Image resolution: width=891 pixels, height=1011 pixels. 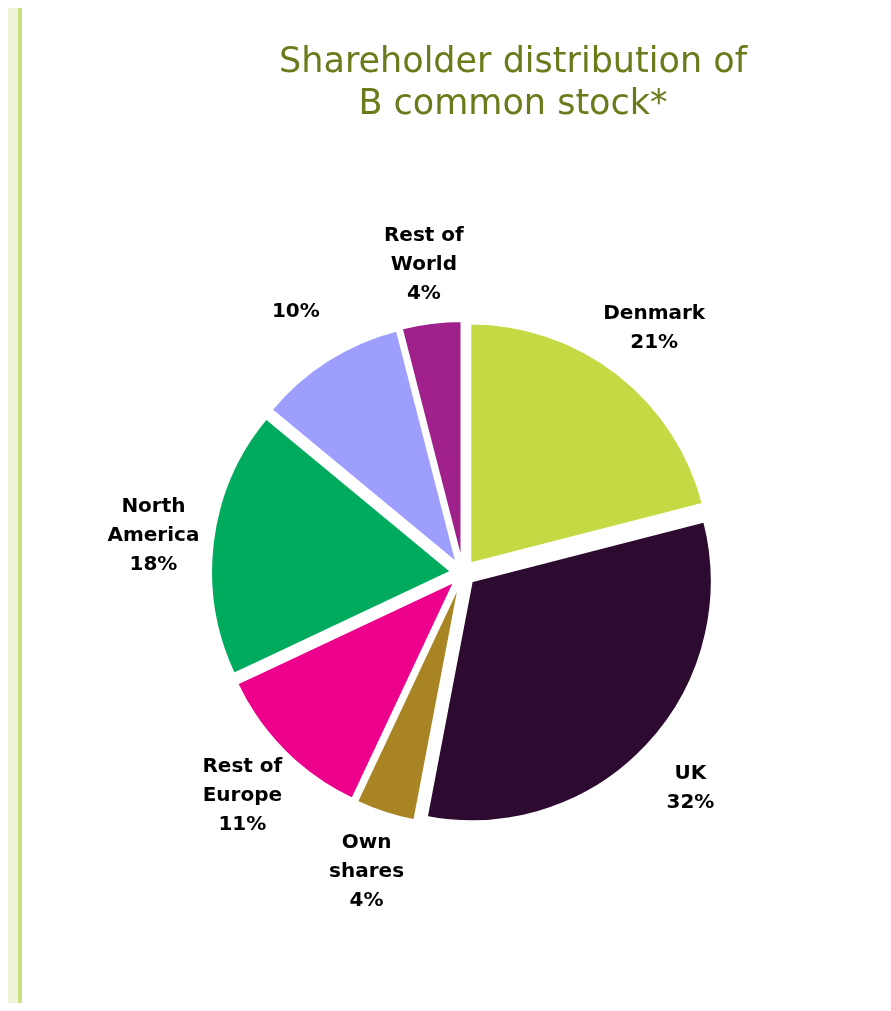 What do you see at coordinates (367, 855) in the screenshot?
I see `slice-label: Own shares` at bounding box center [367, 855].